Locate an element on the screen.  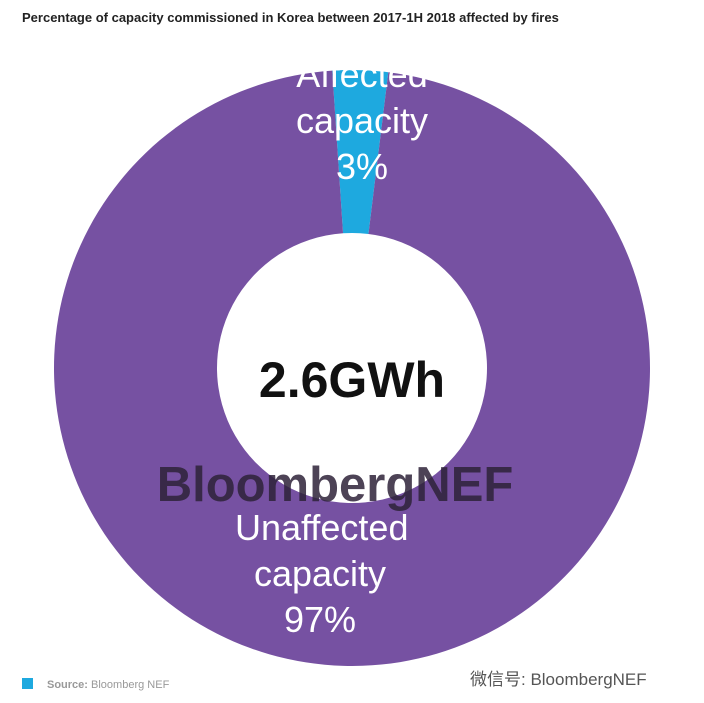
slice-label: Unaffected capacity 97% is located at coordinates (322, 574).